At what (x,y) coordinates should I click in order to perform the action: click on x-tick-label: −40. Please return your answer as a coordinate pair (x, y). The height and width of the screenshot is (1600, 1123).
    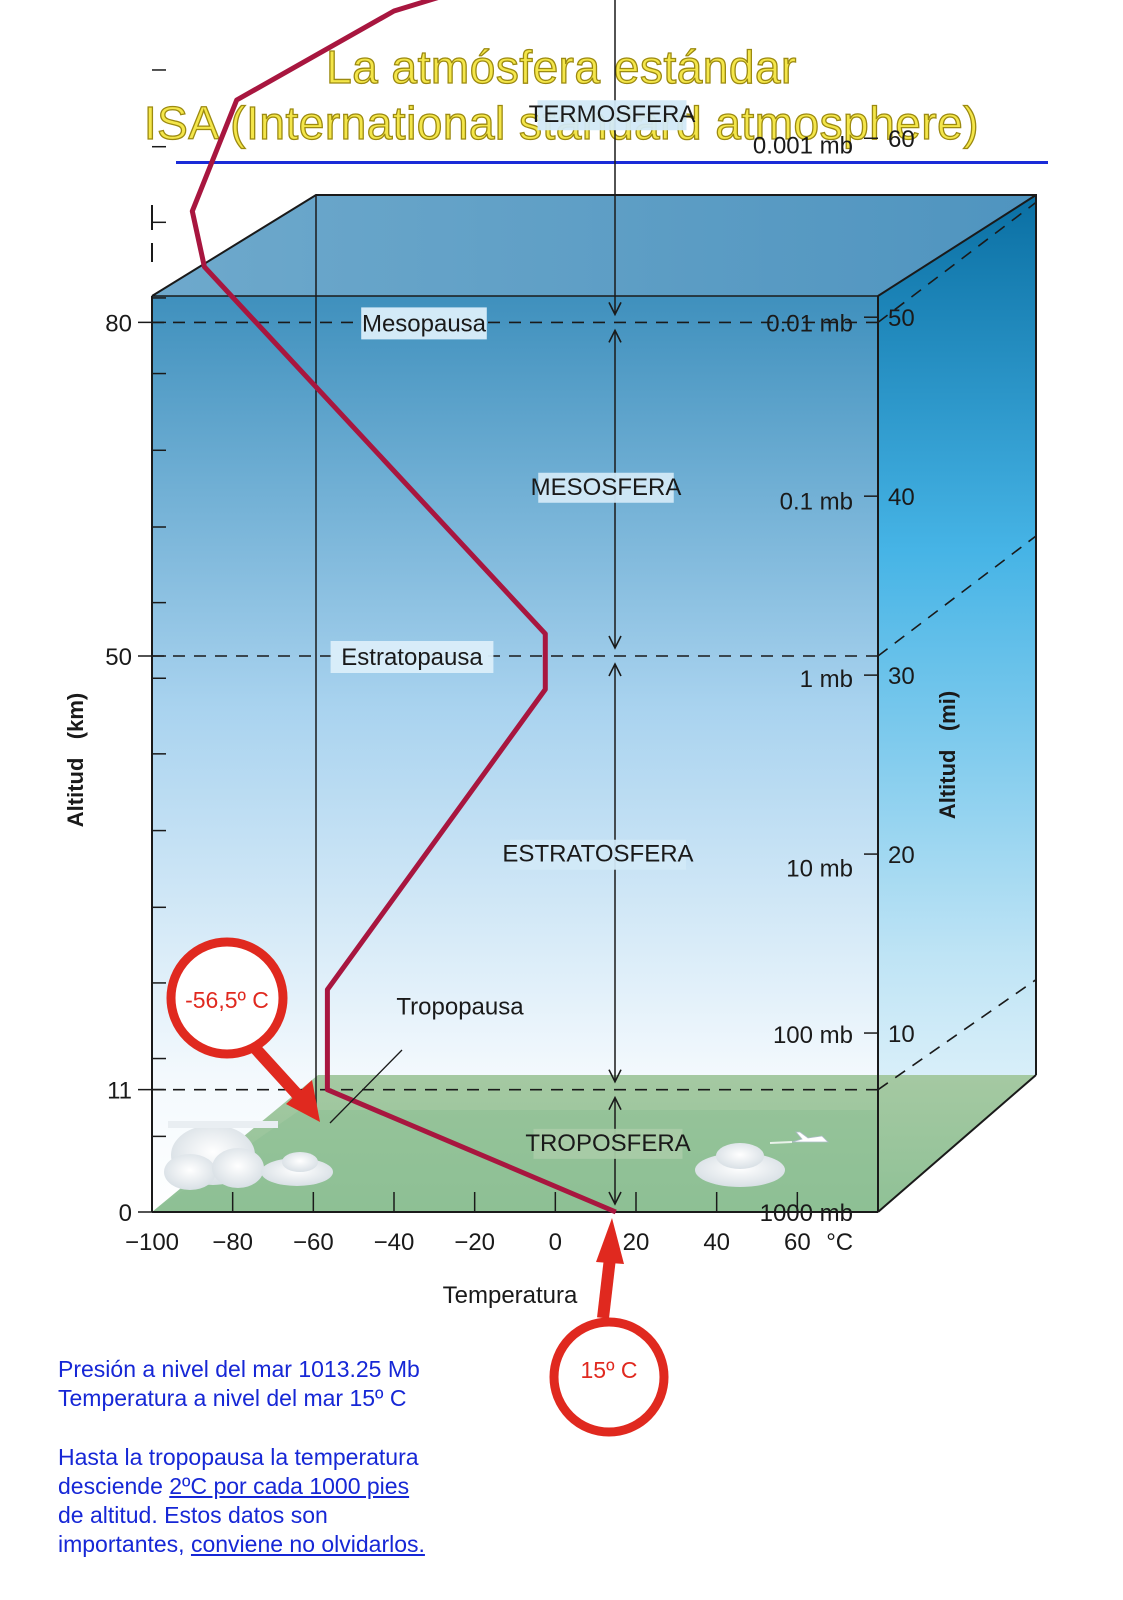
    Looking at the image, I should click on (394, 1242).